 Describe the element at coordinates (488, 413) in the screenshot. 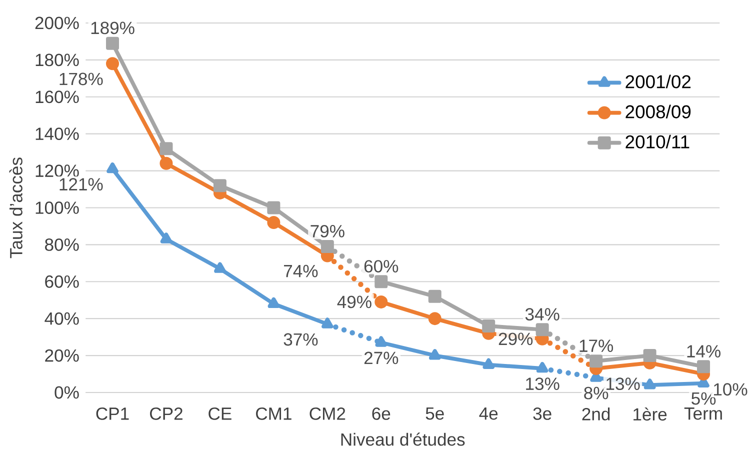

I see `x-tick-label: 4e` at that location.